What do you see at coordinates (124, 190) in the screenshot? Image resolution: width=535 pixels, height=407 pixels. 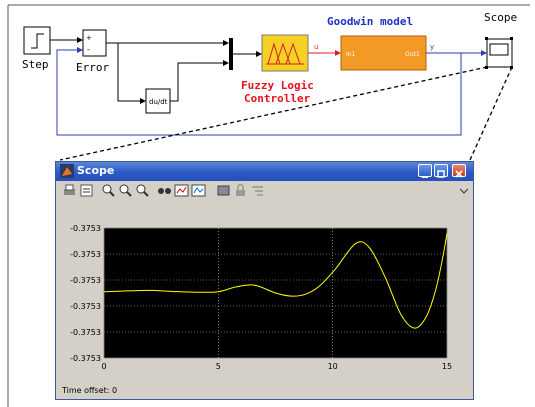 I see `zoom-x-icon` at bounding box center [124, 190].